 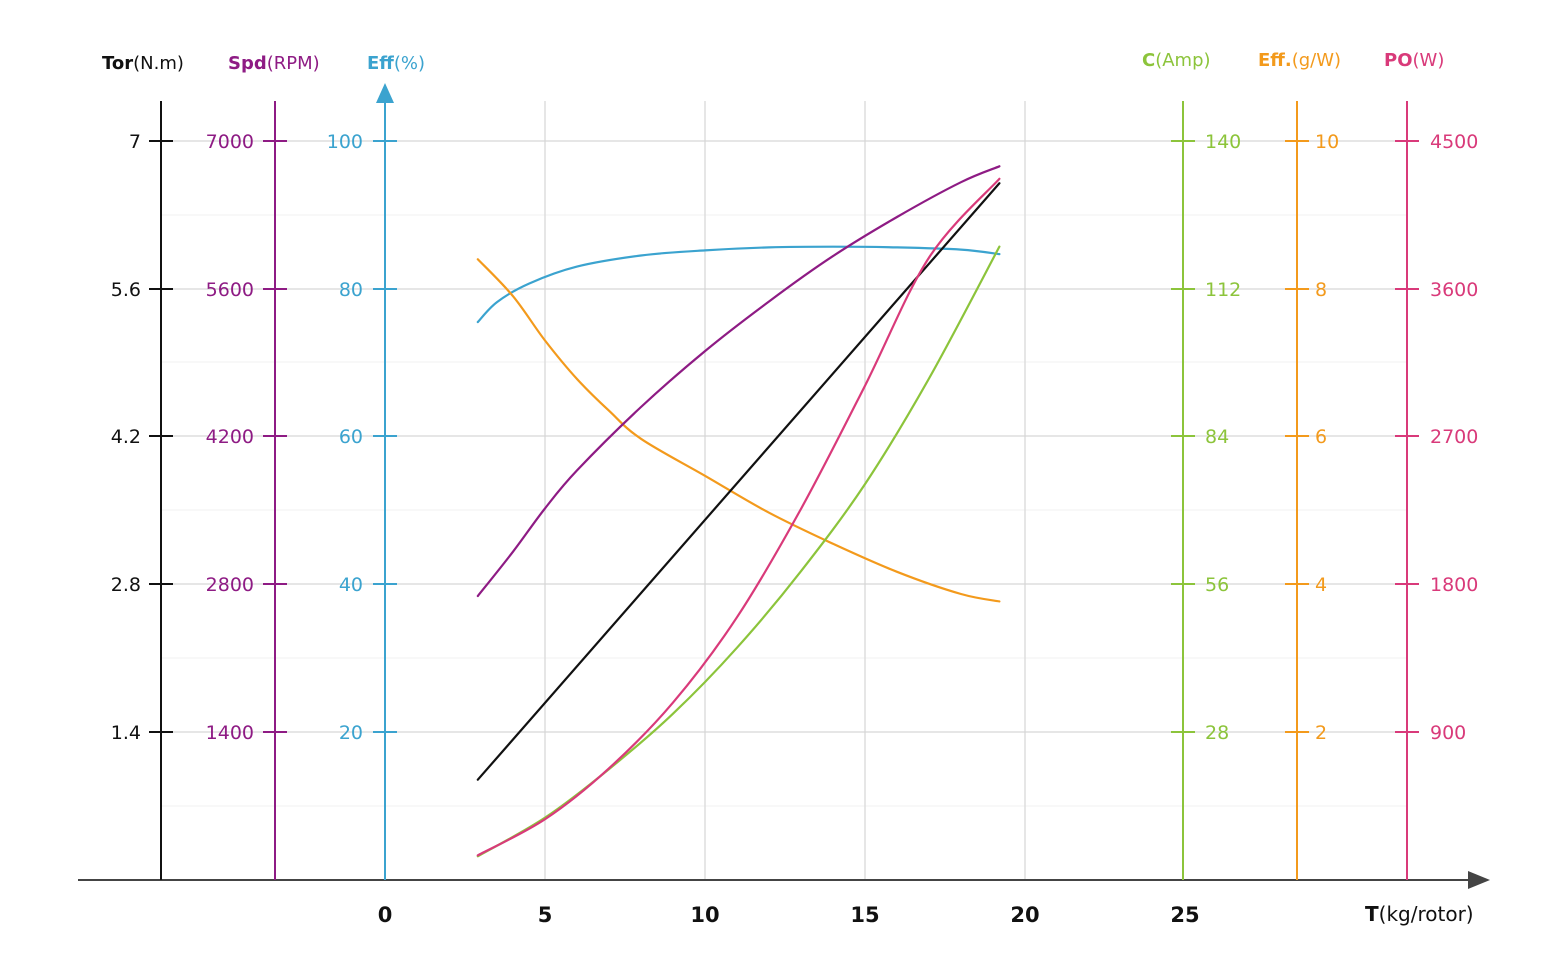 I want to click on effg-axis-title-unit: (g/W), so click(x=1316, y=60).